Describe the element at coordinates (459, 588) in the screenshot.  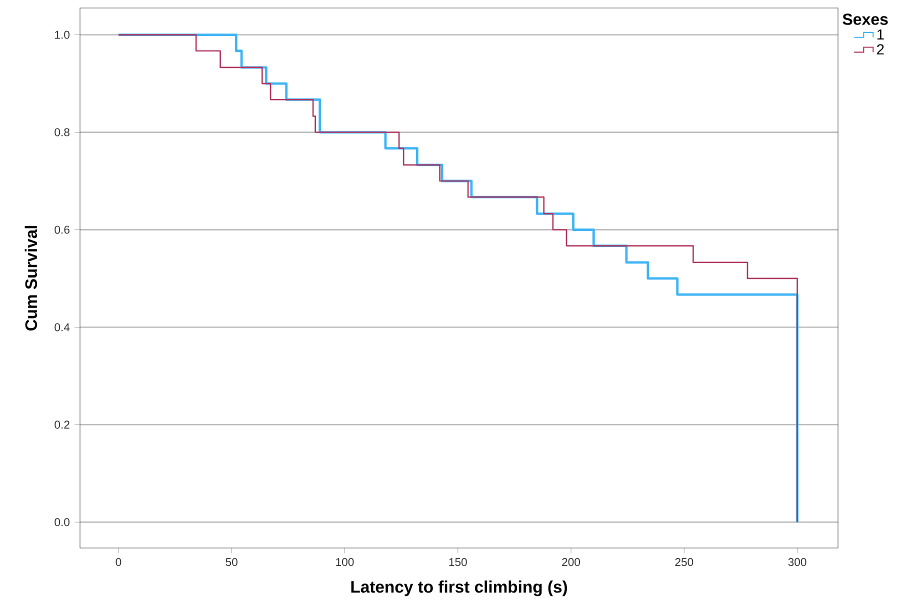
I see `x-axis-title: Latency to first climbing (s)` at that location.